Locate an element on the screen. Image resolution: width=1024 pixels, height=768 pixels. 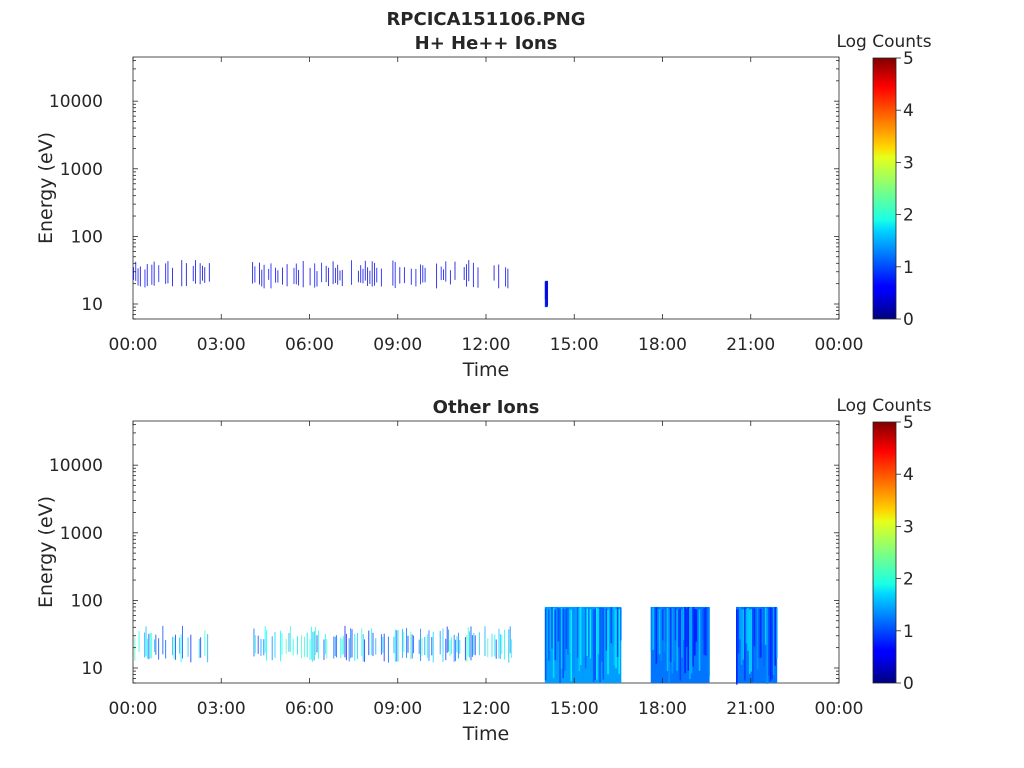
x-tick-label: 00:00 is located at coordinates (133, 345).